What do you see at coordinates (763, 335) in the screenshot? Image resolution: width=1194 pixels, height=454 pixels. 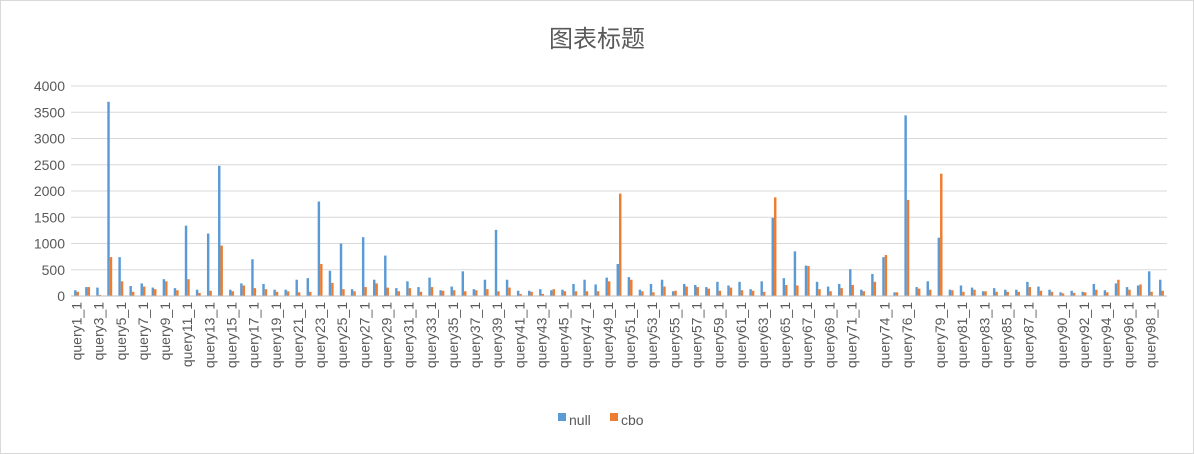 I see `x-tick-label: query63_1` at bounding box center [763, 335].